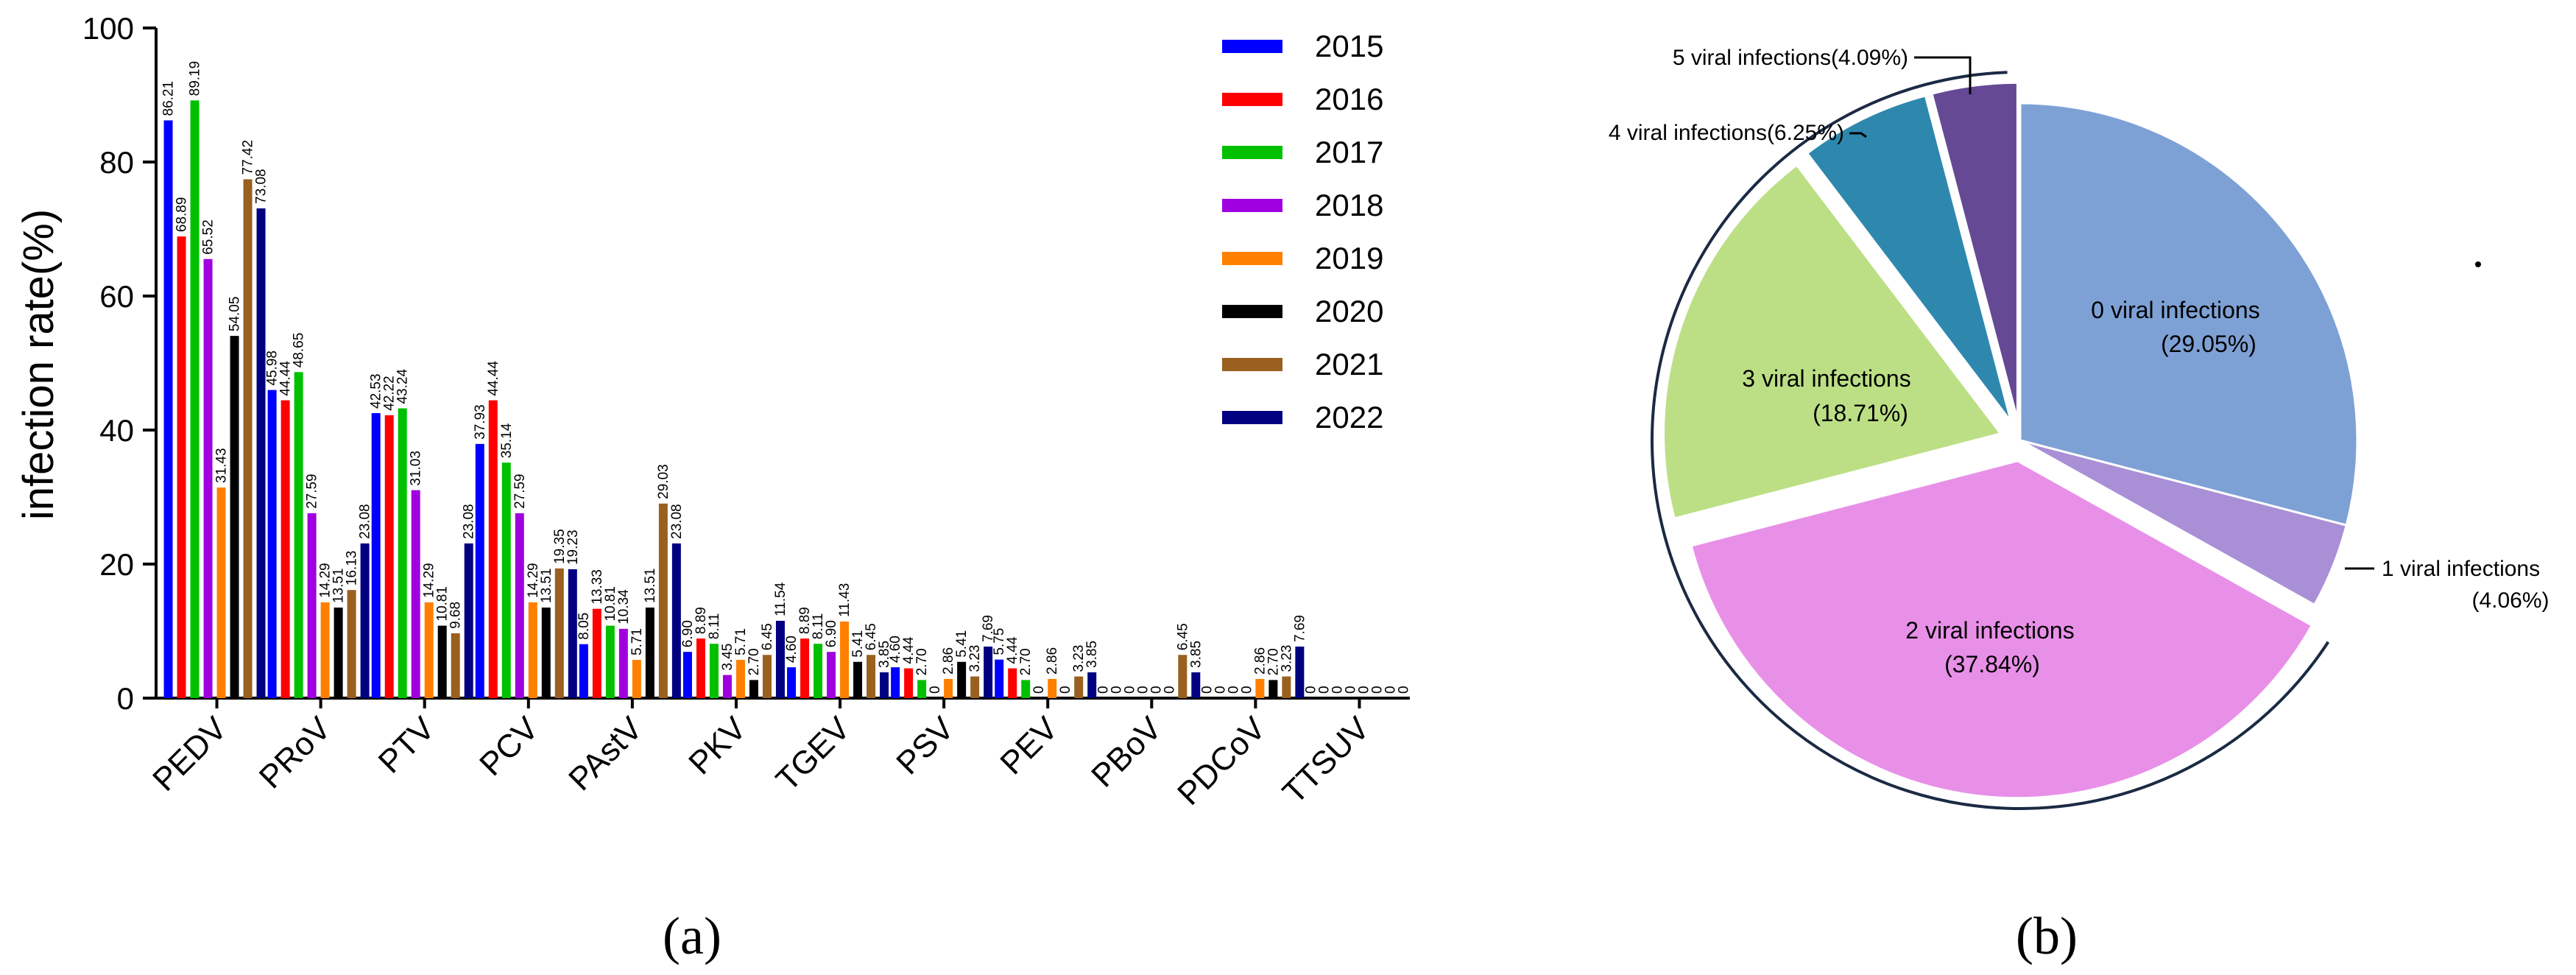 The width and height of the screenshot is (2576, 975). What do you see at coordinates (312, 605) in the screenshot?
I see `bar-PRoV-2018` at bounding box center [312, 605].